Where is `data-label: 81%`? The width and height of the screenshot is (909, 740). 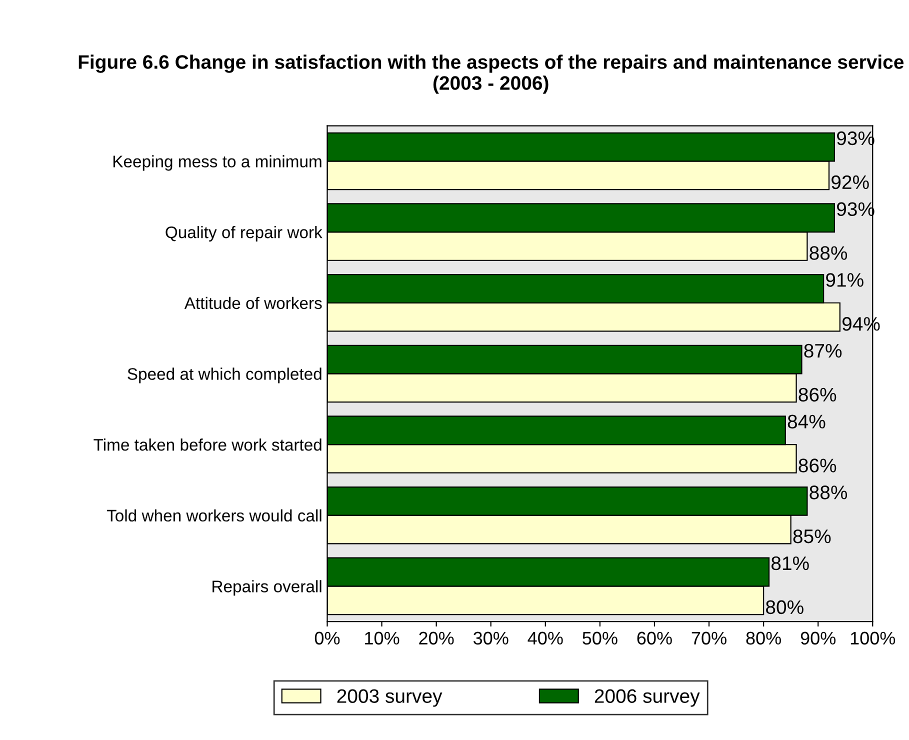
data-label: 81% is located at coordinates (790, 563).